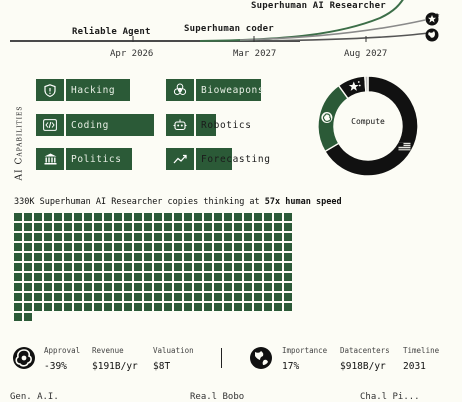 This screenshot has width=462, height=402. I want to click on capability-bioweapons: Bioweapons, so click(218, 90).